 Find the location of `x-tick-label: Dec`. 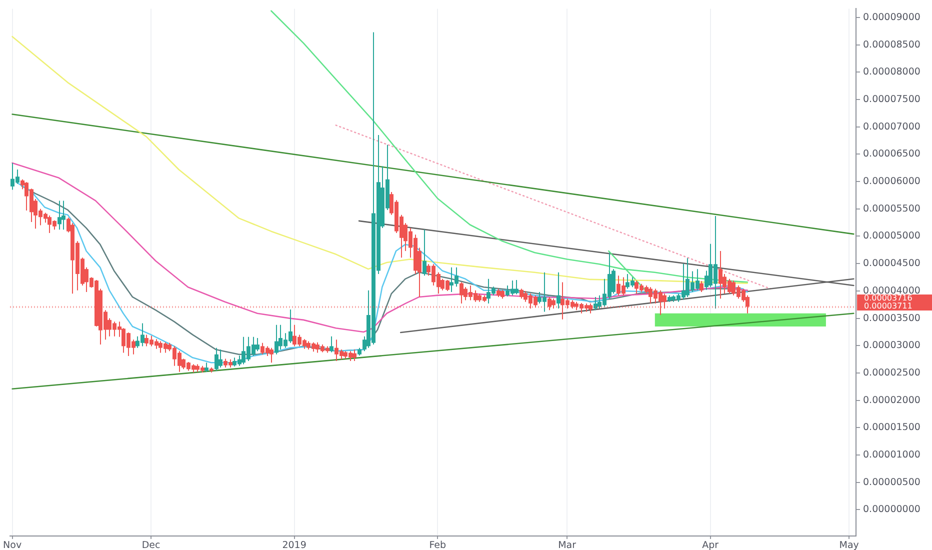

x-tick-label: Dec is located at coordinates (151, 545).